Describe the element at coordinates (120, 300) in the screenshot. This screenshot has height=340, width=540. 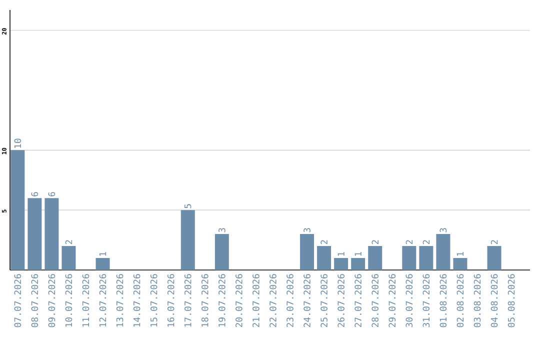
I see `x-tick-label: 13.07.2026` at that location.